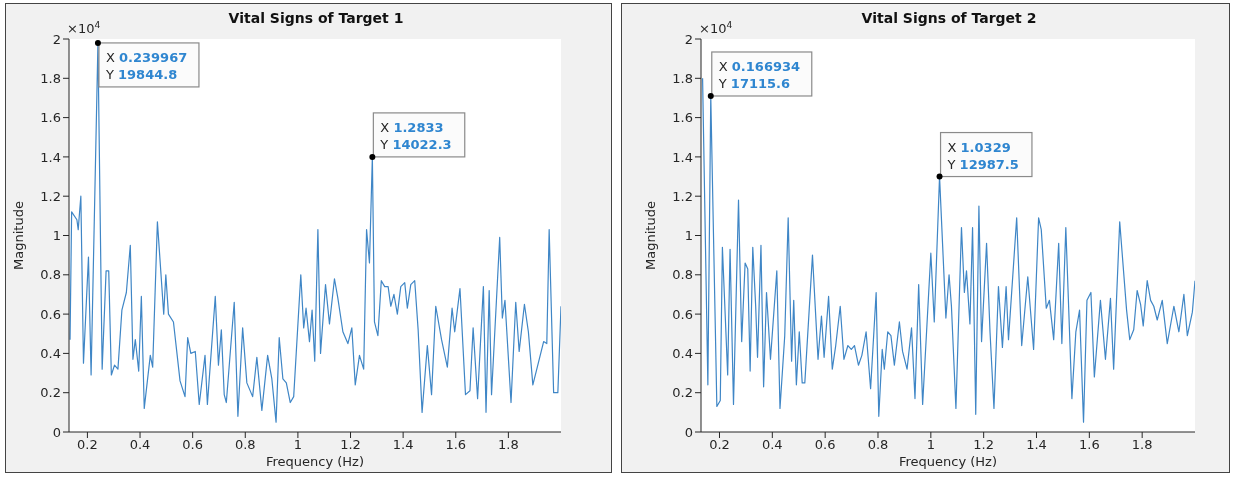 This screenshot has width=1235, height=491. What do you see at coordinates (316, 18) in the screenshot?
I see `chart-title: Vital Signs of Target 1` at bounding box center [316, 18].